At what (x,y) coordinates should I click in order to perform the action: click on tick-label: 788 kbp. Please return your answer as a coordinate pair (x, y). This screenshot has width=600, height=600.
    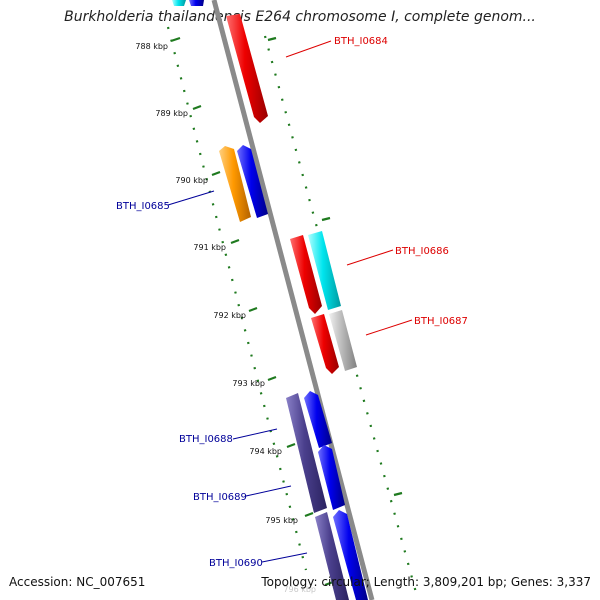
    Looking at the image, I should click on (151, 46).